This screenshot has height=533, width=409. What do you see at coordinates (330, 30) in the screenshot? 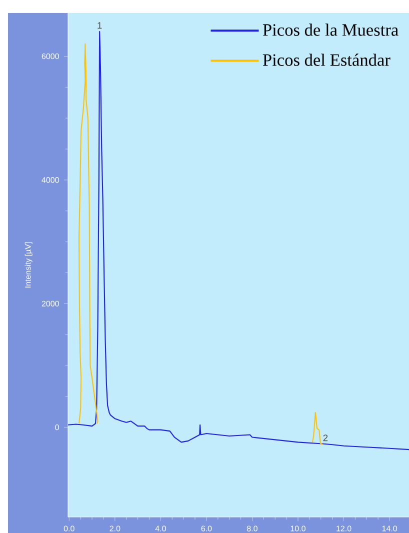
I see `legend-label: Picos de la Muestra` at bounding box center [330, 30].